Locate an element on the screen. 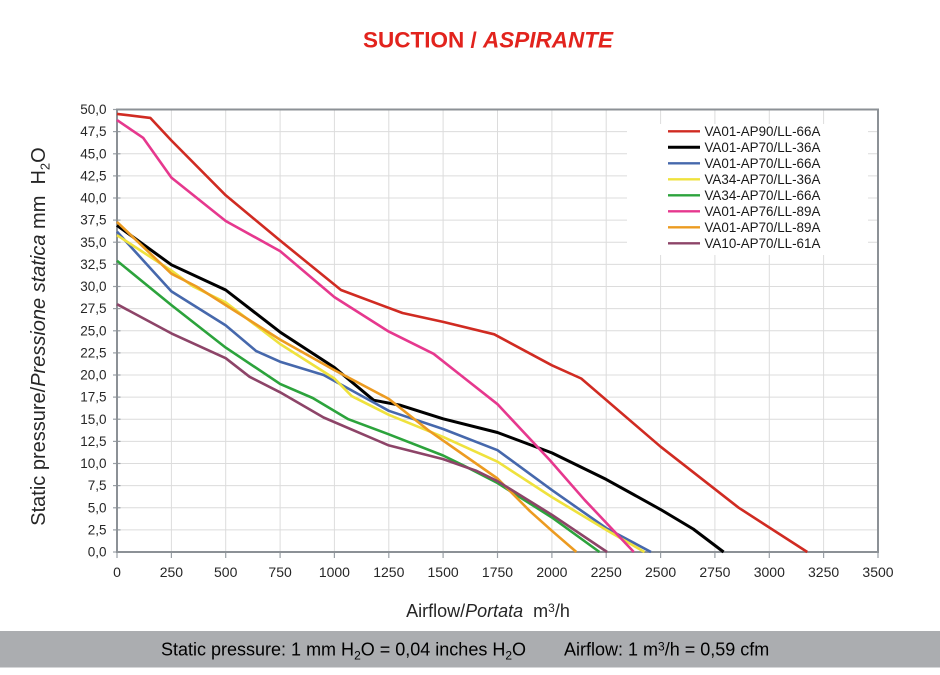 The width and height of the screenshot is (940, 675). svg-text: 250 is located at coordinates (172, 572).